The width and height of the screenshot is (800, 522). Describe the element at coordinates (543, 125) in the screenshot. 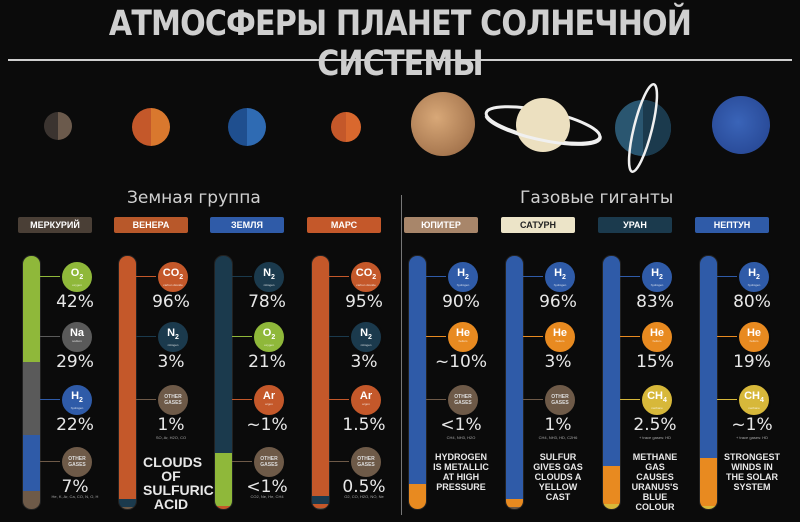

I see `saturn-icon` at that location.